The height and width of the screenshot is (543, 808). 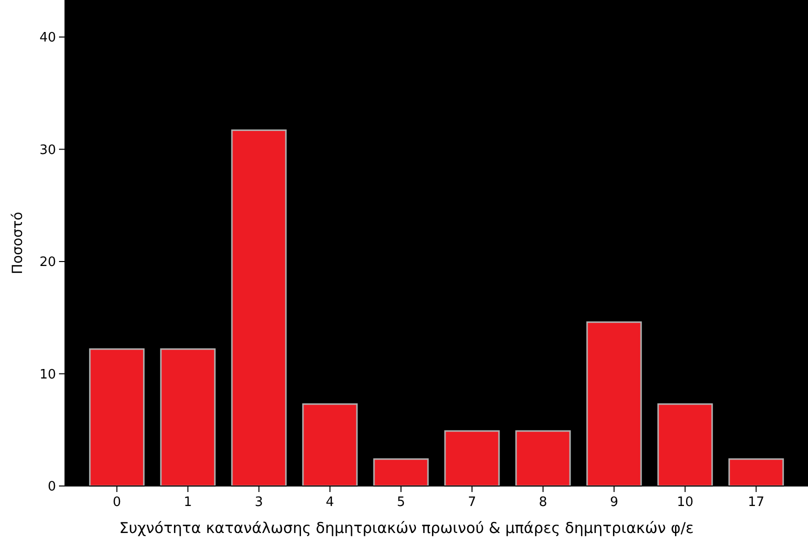 What do you see at coordinates (614, 502) in the screenshot?
I see `x-tick-label: 9` at bounding box center [614, 502].